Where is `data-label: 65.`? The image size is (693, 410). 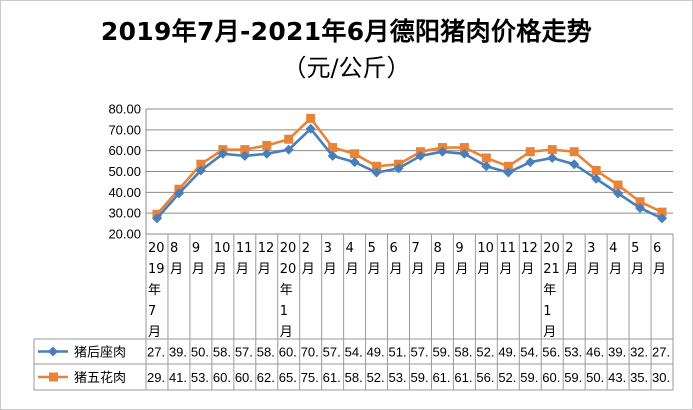 data-label: 65. is located at coordinates (288, 377).